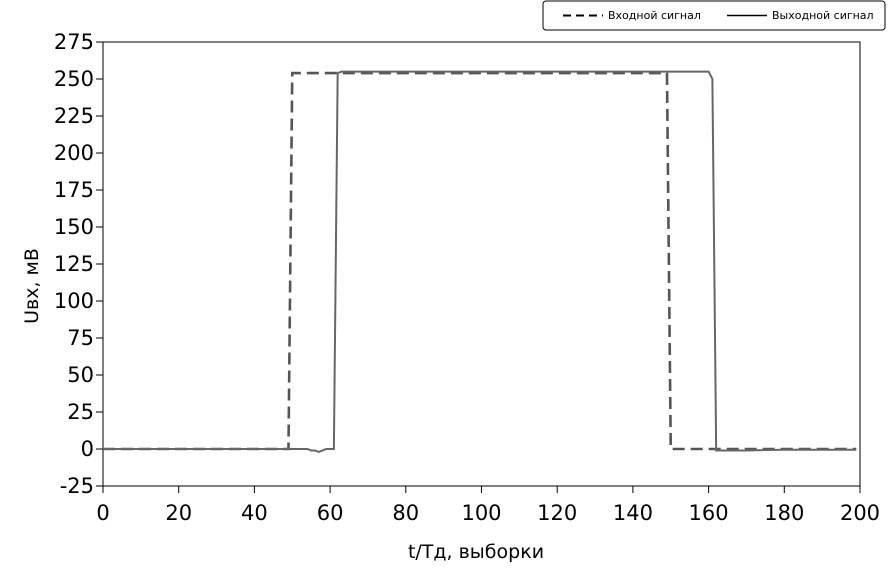 This screenshot has width=888, height=582. What do you see at coordinates (784, 513) in the screenshot?
I see `x-tick-label: 180` at bounding box center [784, 513].